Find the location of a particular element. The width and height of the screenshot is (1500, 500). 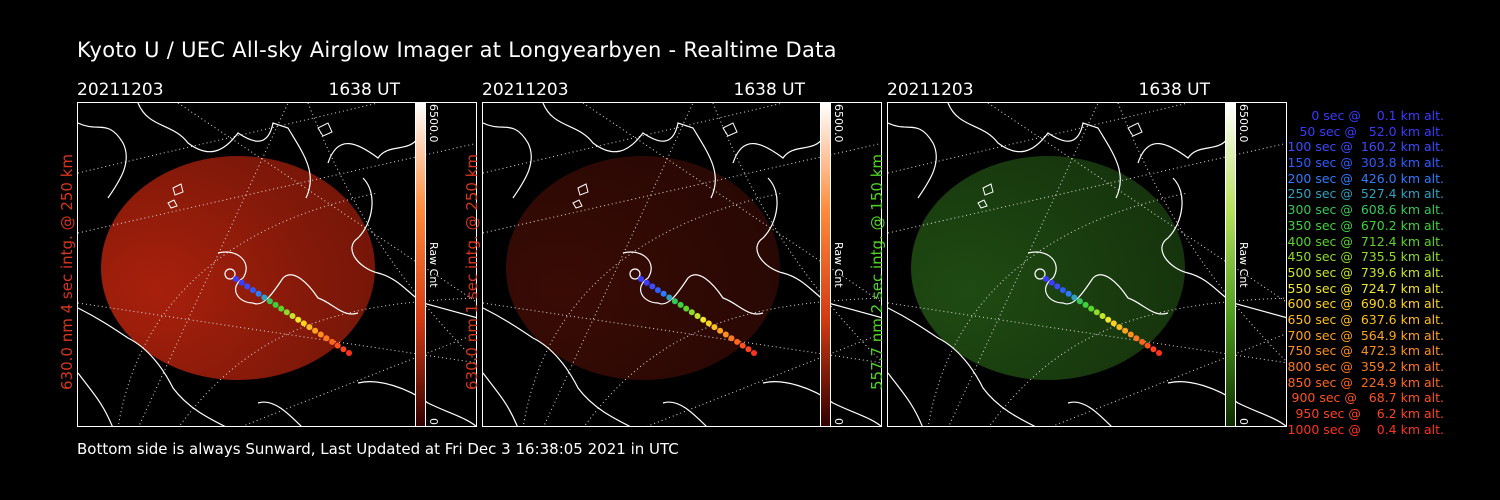

legend-entry: 300 sec @ 608.6 km alt. is located at coordinates (1364, 210).